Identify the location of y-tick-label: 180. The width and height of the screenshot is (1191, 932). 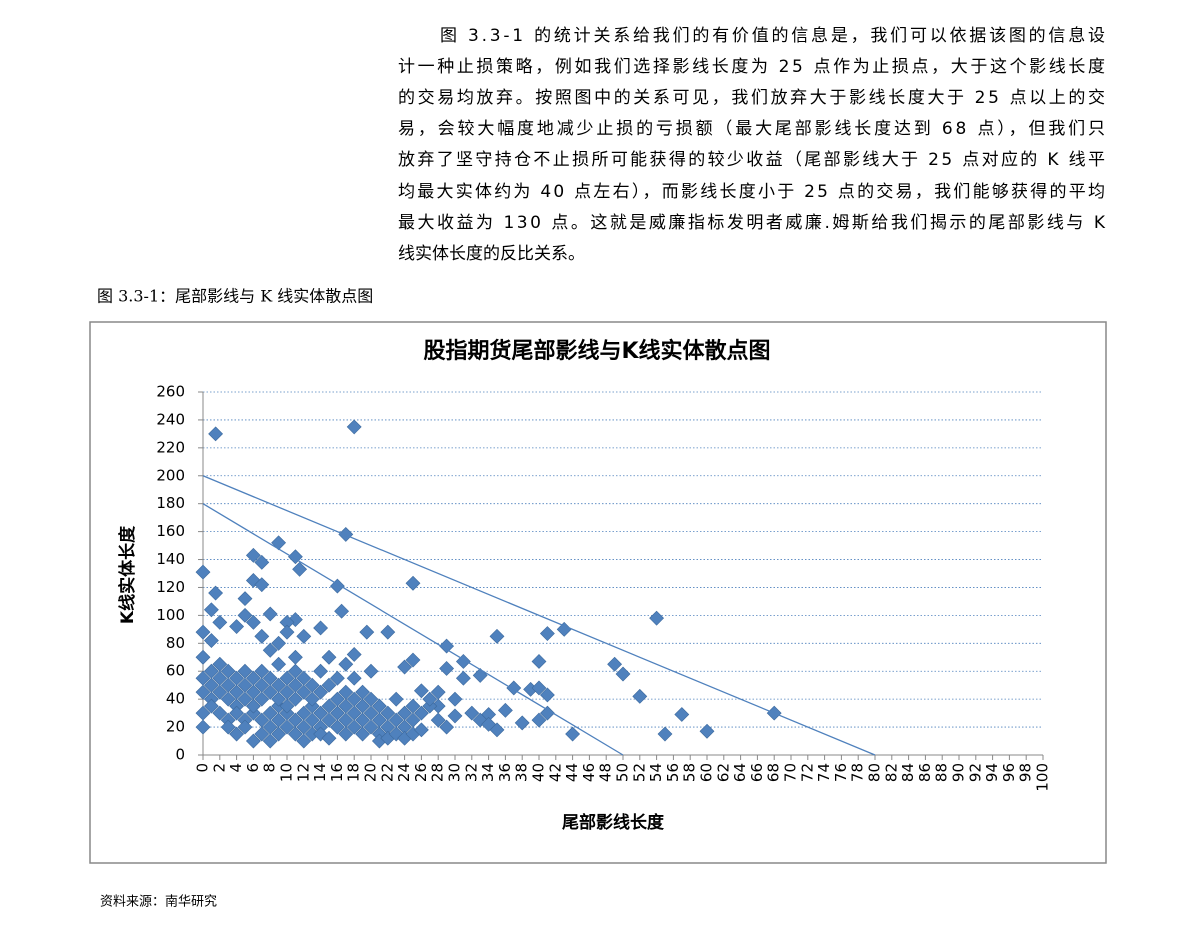
(170, 503).